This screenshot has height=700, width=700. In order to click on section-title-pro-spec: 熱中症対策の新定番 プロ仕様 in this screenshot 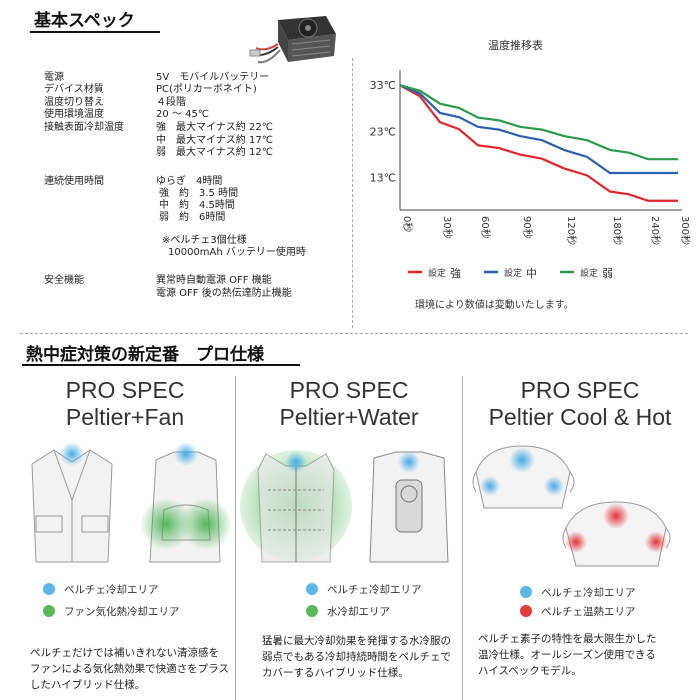, I will do `click(145, 355)`.